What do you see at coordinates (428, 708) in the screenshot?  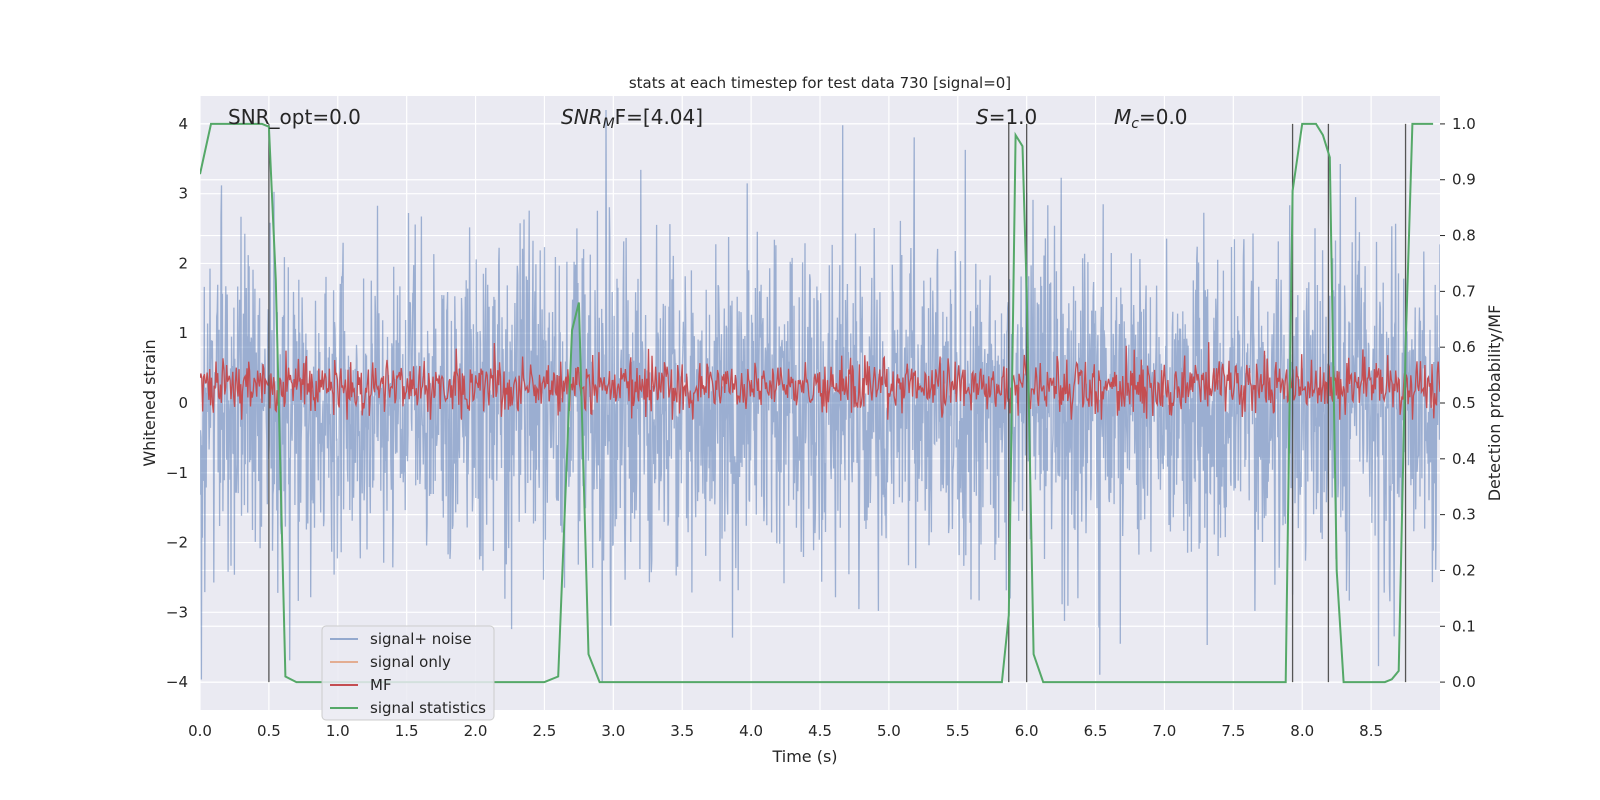 I see `legend-label-signal-statistics: signal statistics` at bounding box center [428, 708].